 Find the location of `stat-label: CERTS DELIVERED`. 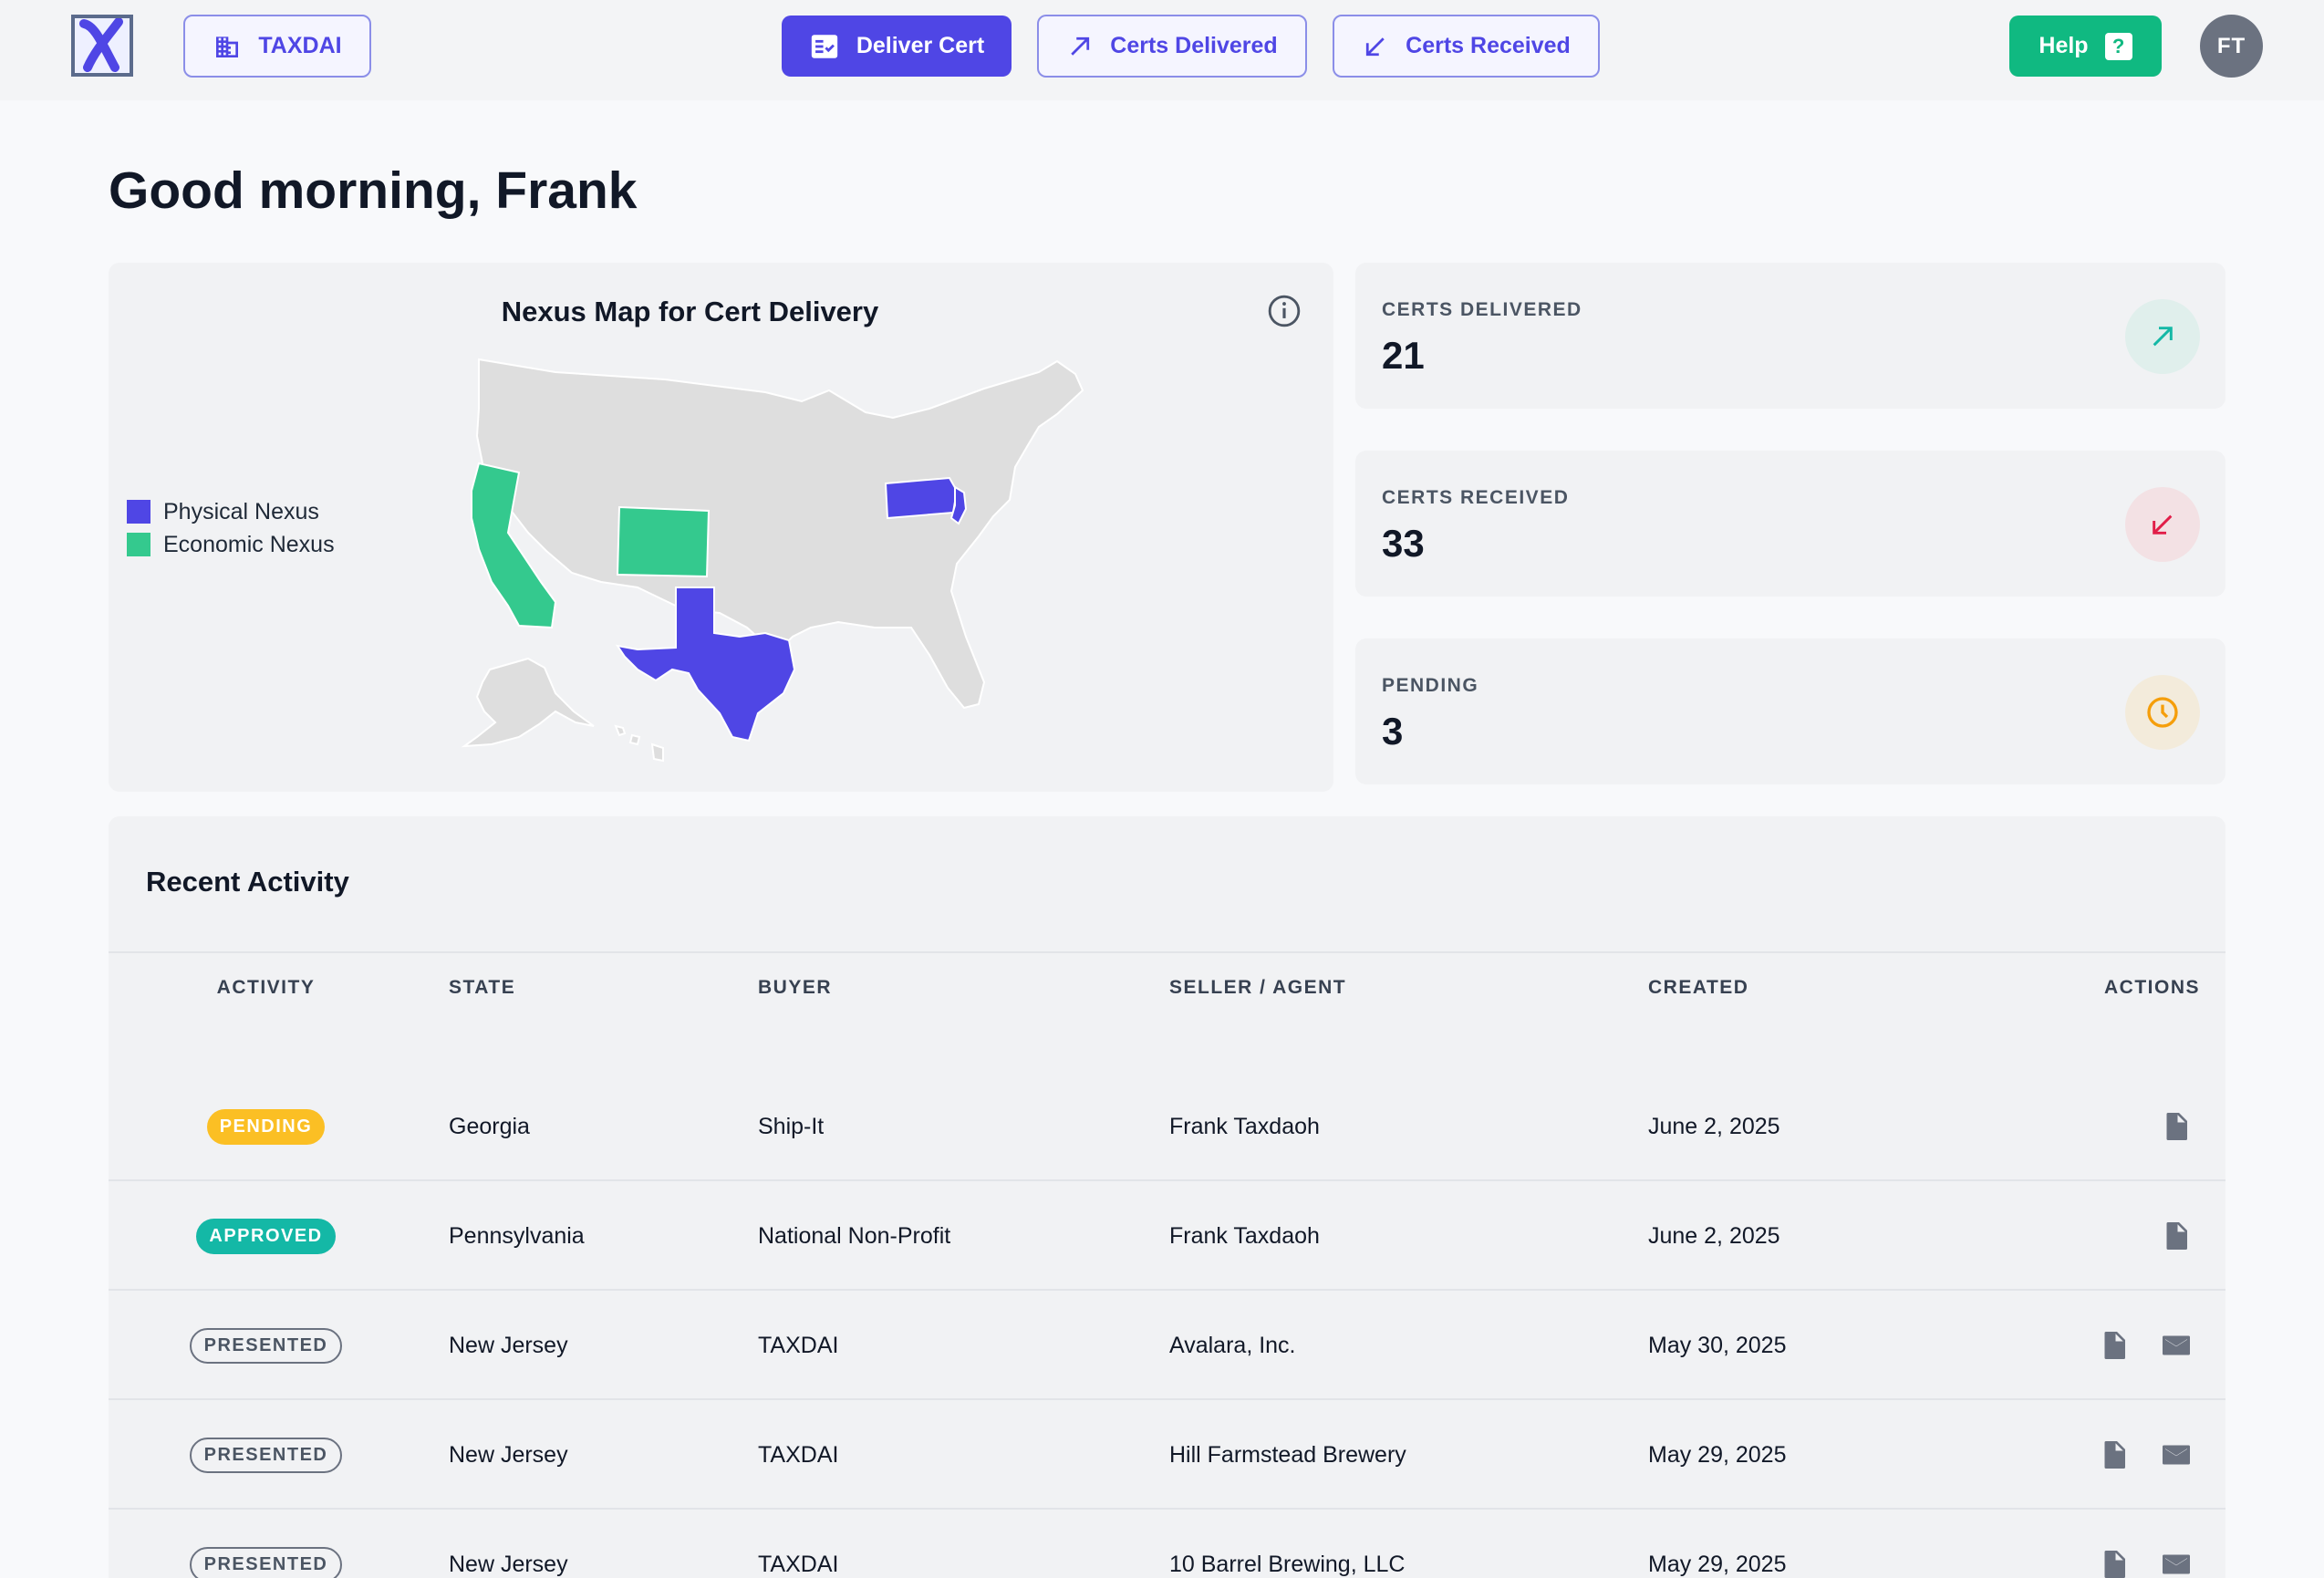

stat-label: CERTS DELIVERED is located at coordinates (1482, 309).